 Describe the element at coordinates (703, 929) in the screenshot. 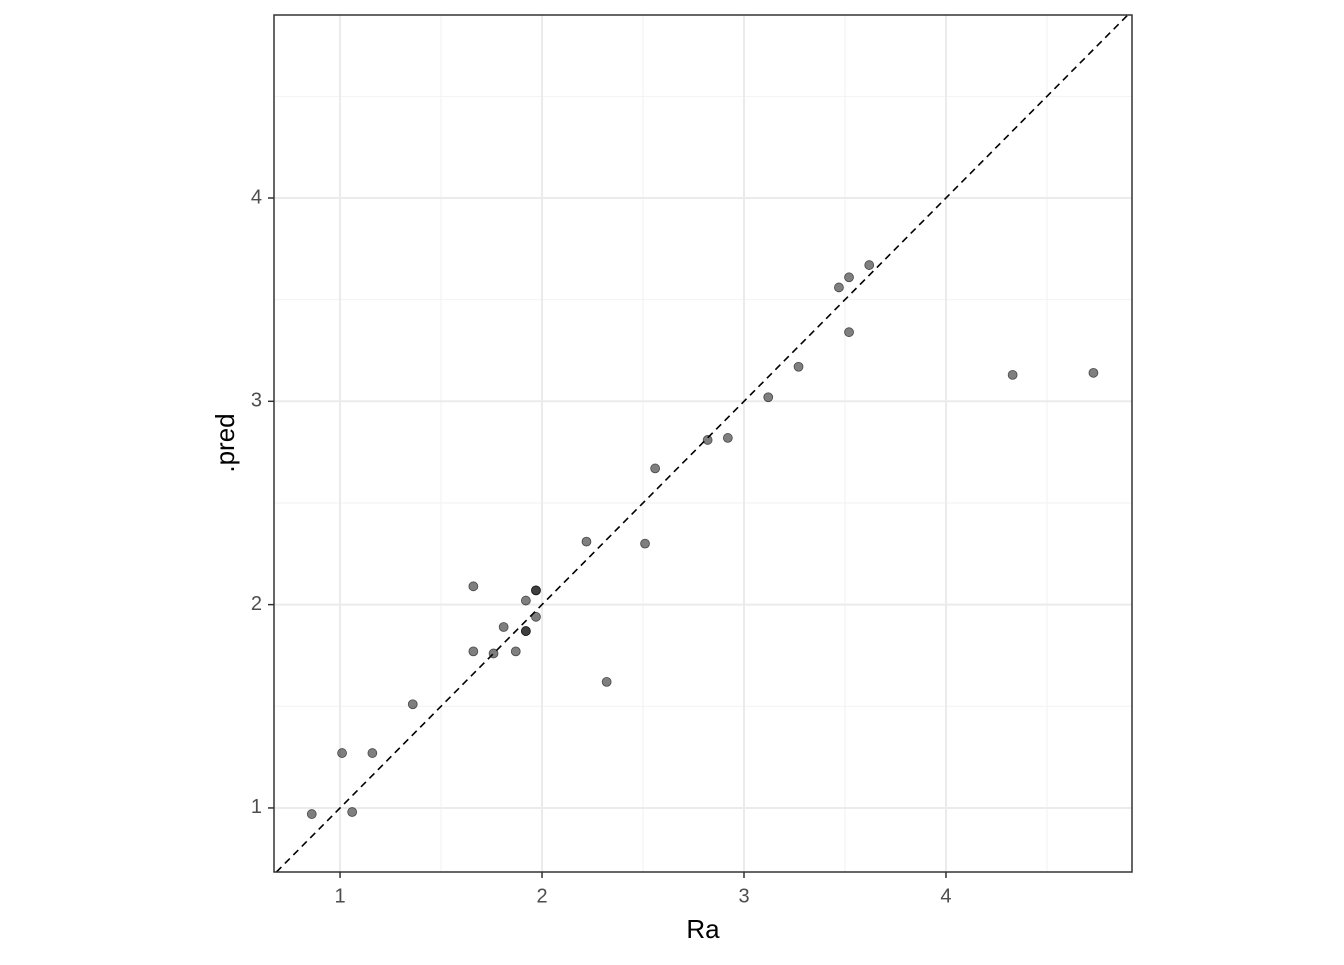

I see `x-axis-title: Ra` at that location.